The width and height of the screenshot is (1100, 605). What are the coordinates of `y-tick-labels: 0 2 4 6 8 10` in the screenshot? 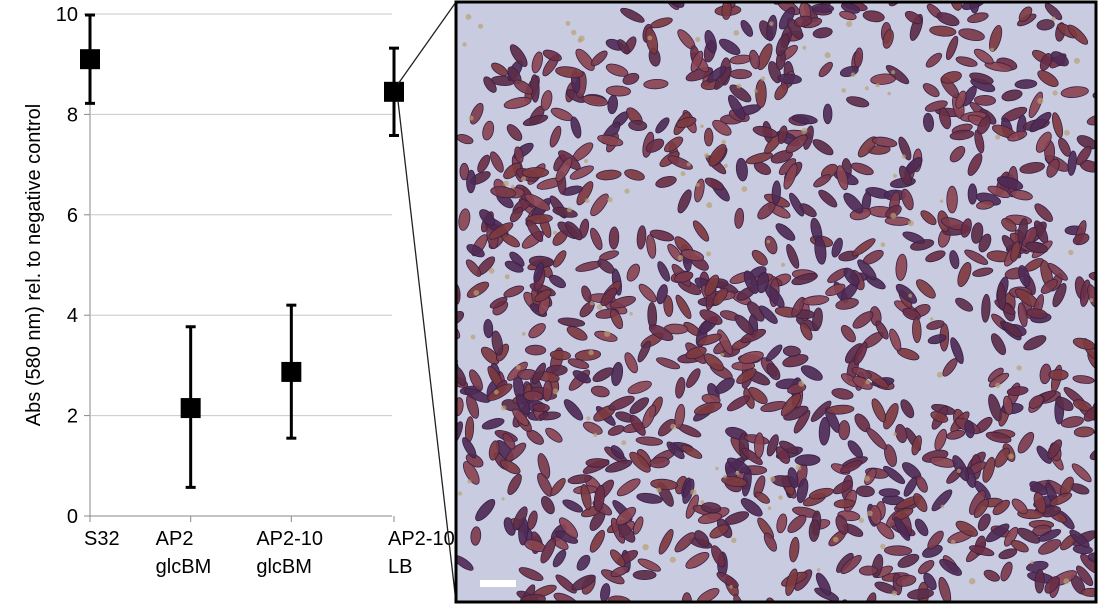 It's located at (73, 266).